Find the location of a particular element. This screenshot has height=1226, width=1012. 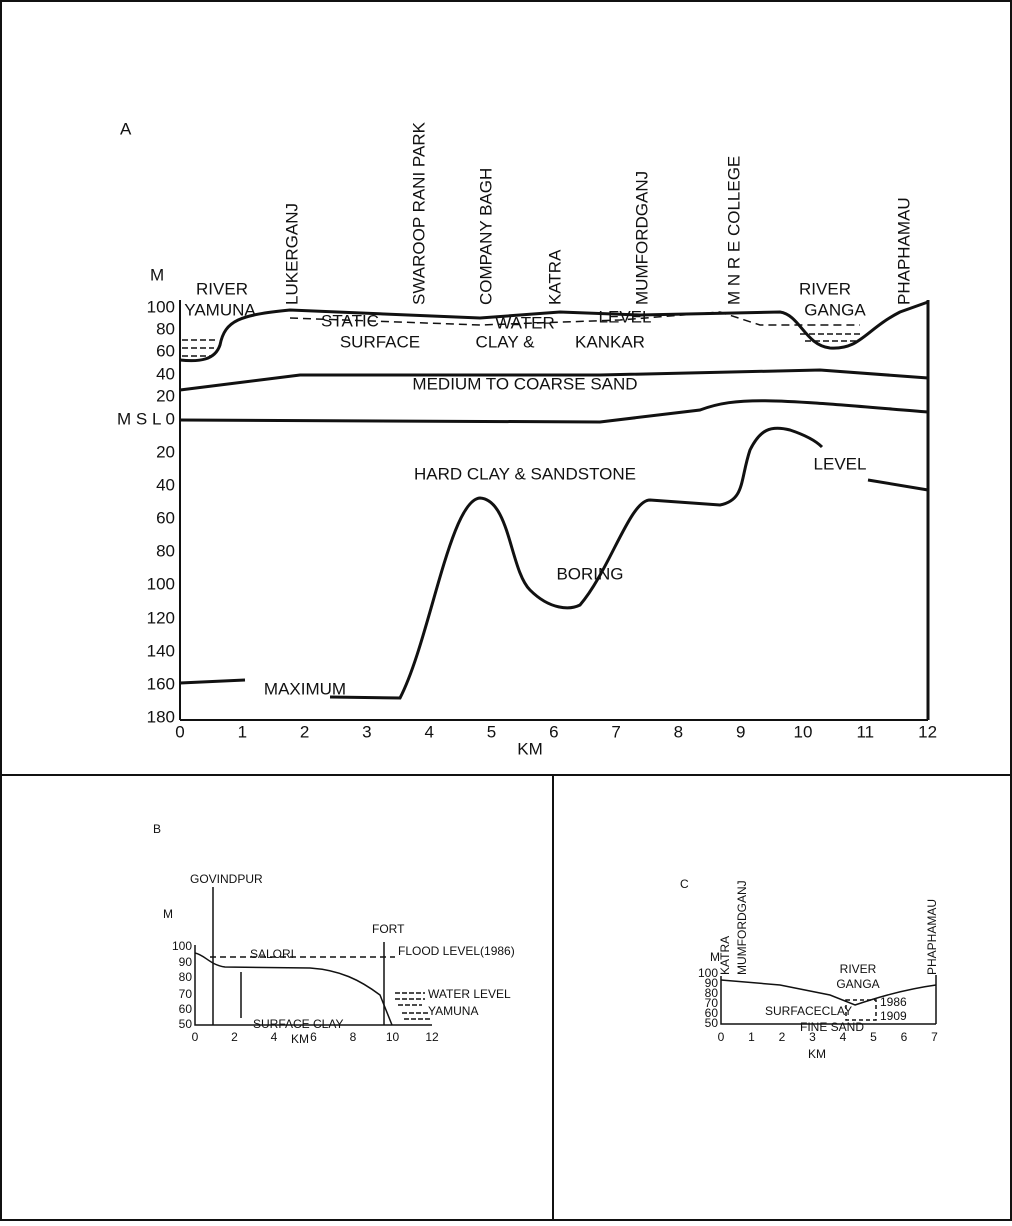

annotation: FLOOD LEVEL(1986) is located at coordinates (456, 951).